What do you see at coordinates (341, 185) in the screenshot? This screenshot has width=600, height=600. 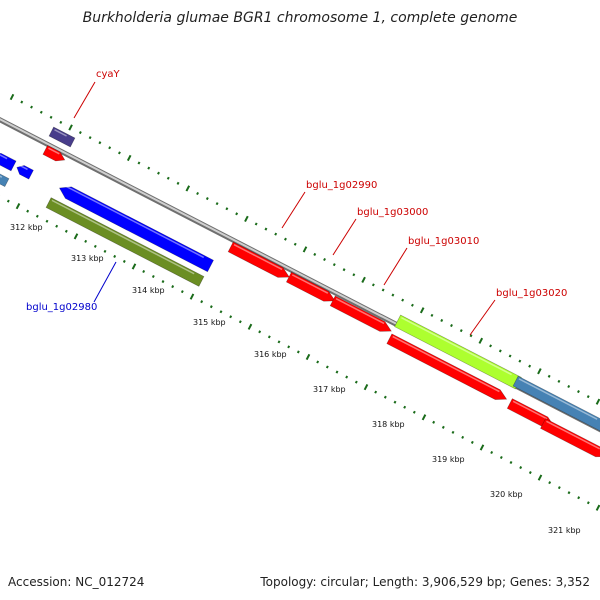 I see `gene-label: bglu_1g02990` at bounding box center [341, 185].